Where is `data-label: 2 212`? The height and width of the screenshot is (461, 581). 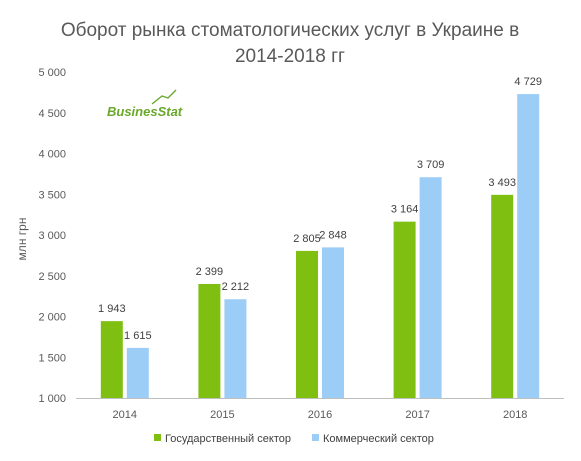 data-label: 2 212 is located at coordinates (236, 287).